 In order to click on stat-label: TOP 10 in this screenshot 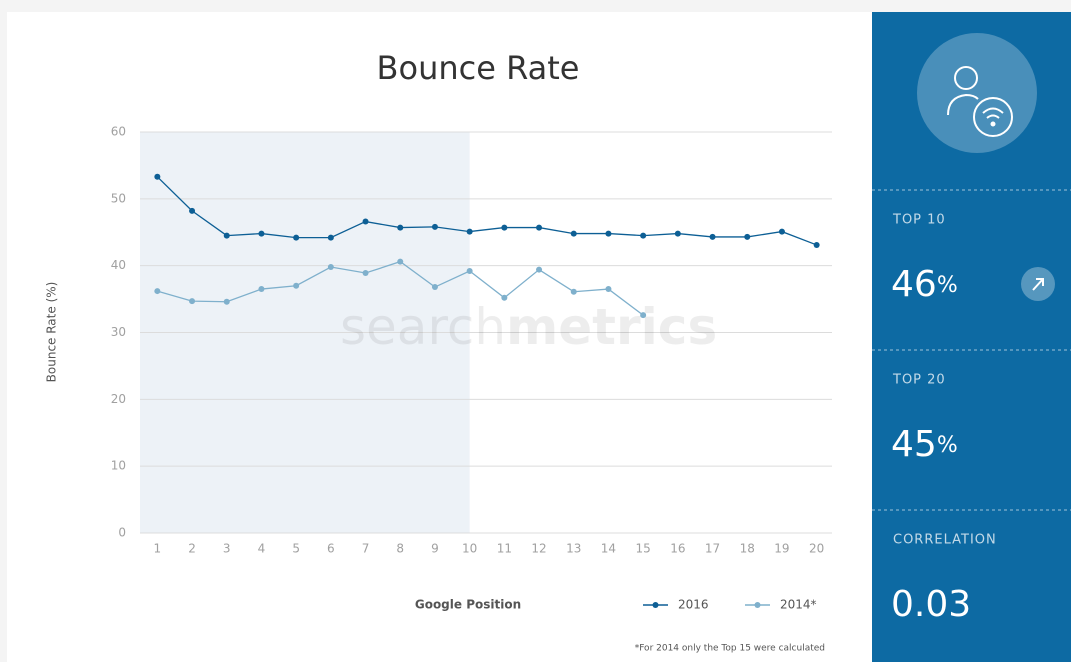, I will do `click(919, 220)`.